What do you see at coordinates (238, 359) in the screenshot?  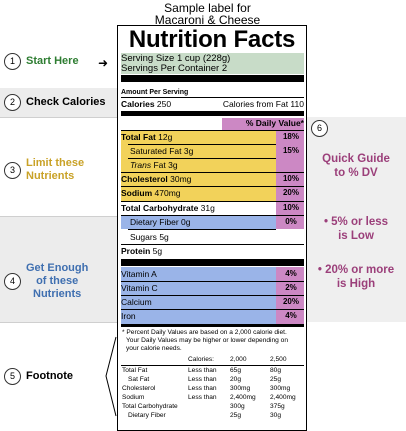 I see `table-header-2000: 2,000` at bounding box center [238, 359].